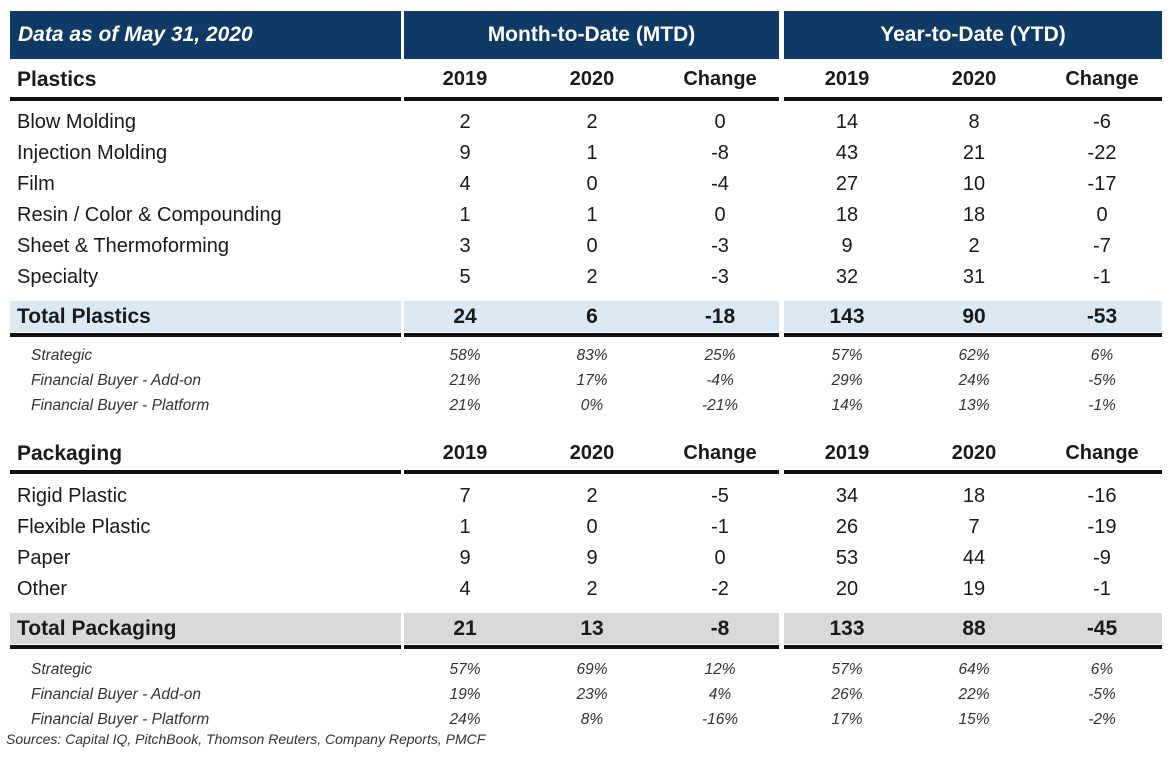 The image size is (1175, 781). Describe the element at coordinates (84, 316) in the screenshot. I see `total-label: Total Plastics` at that location.